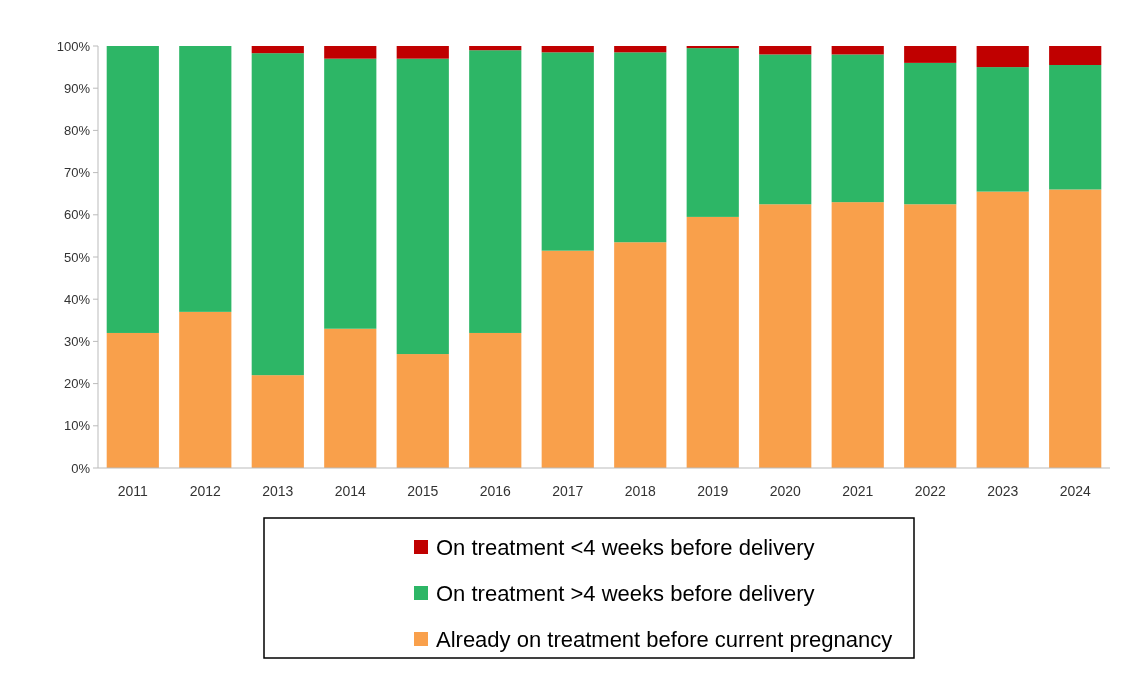 The height and width of the screenshot is (675, 1138). What do you see at coordinates (713, 491) in the screenshot?
I see `x-tick-label: 2019` at bounding box center [713, 491].